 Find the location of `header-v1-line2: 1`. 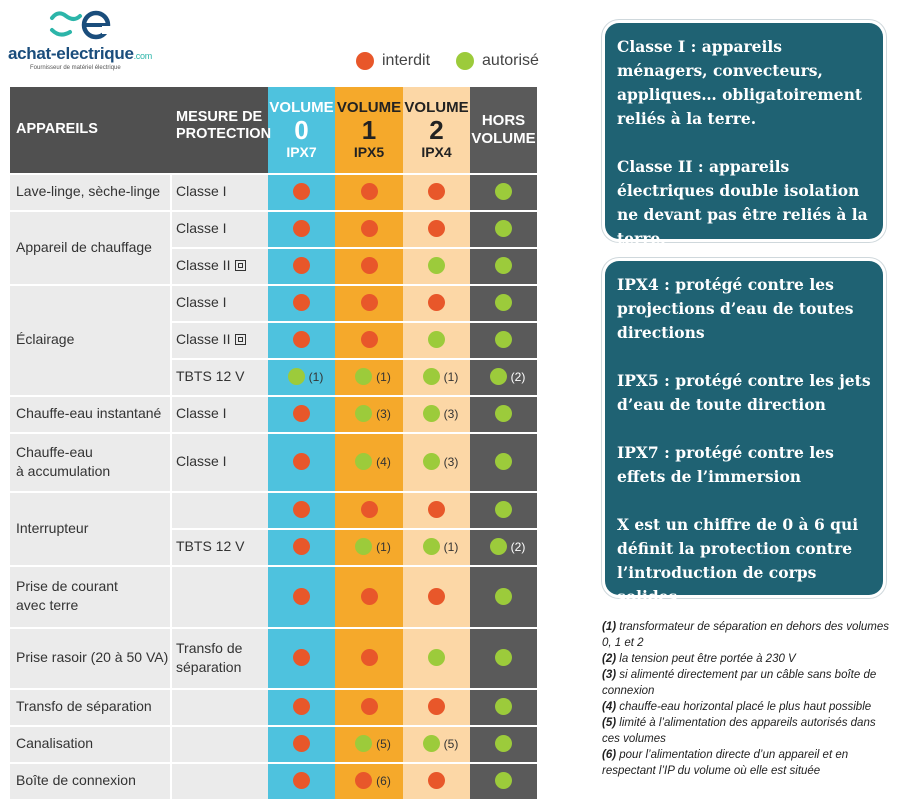

header-v1-line2: 1 is located at coordinates (369, 129).